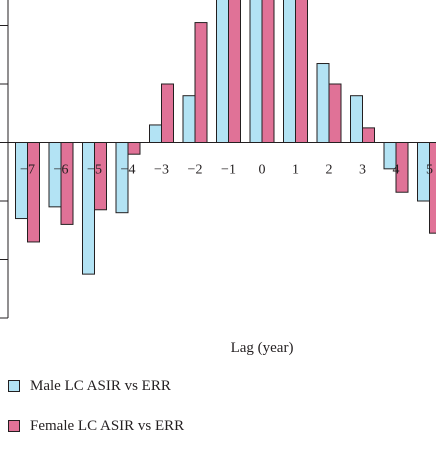 Image resolution: width=436 pixels, height=456 pixels. What do you see at coordinates (128, 170) in the screenshot?
I see `x-tick-label: −4` at bounding box center [128, 170].